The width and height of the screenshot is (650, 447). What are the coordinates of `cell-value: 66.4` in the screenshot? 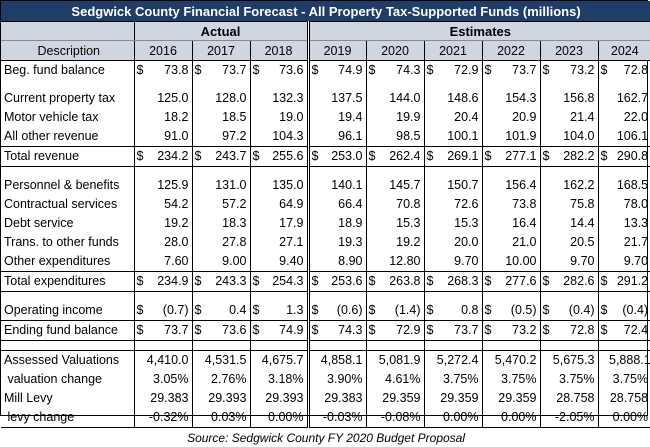 It's located at (342, 204).